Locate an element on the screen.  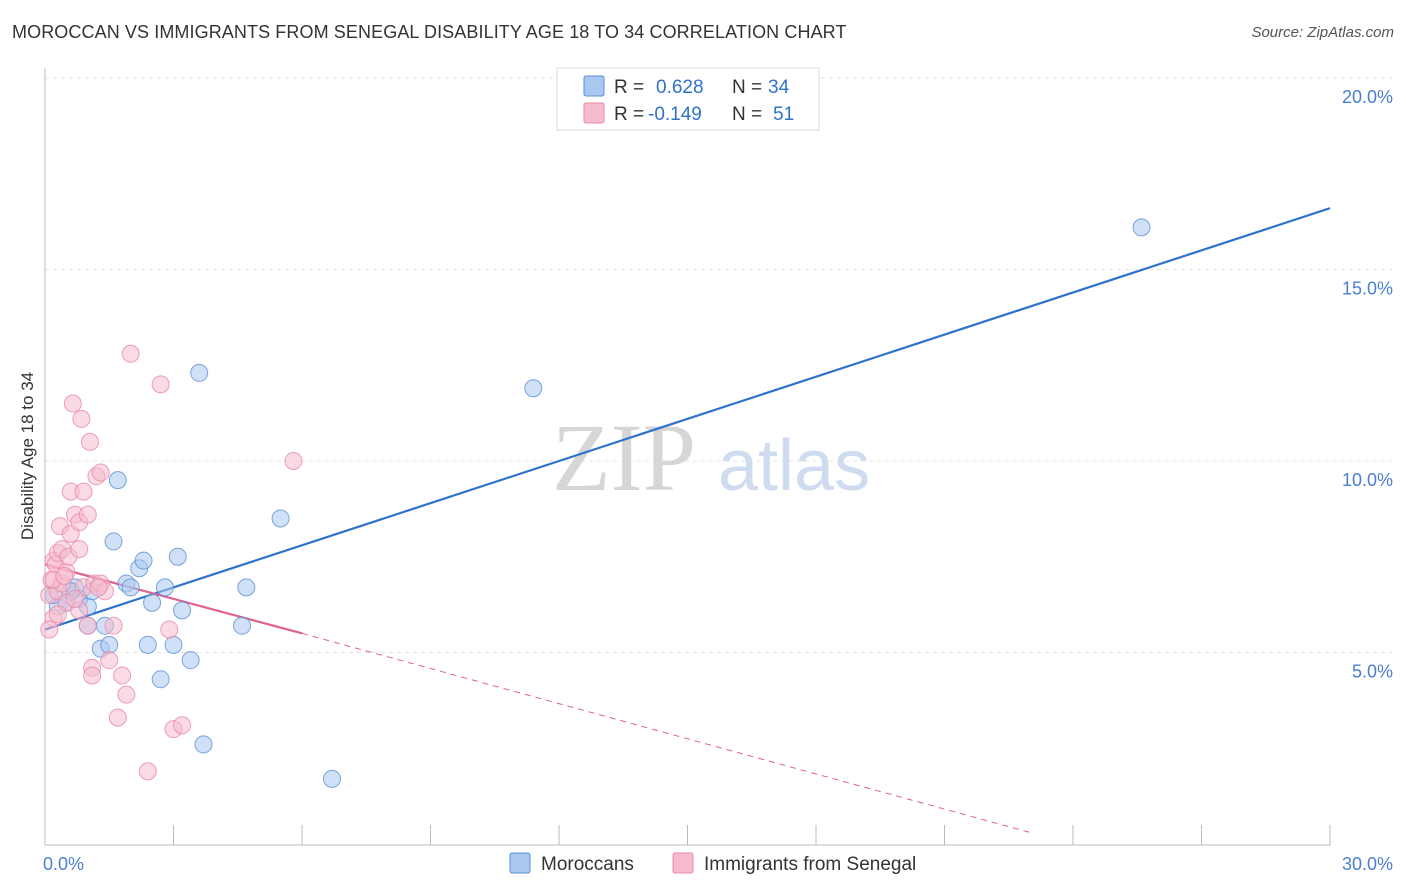
source-label: Source: ZipAtlas.com is located at coordinates (1322, 32).